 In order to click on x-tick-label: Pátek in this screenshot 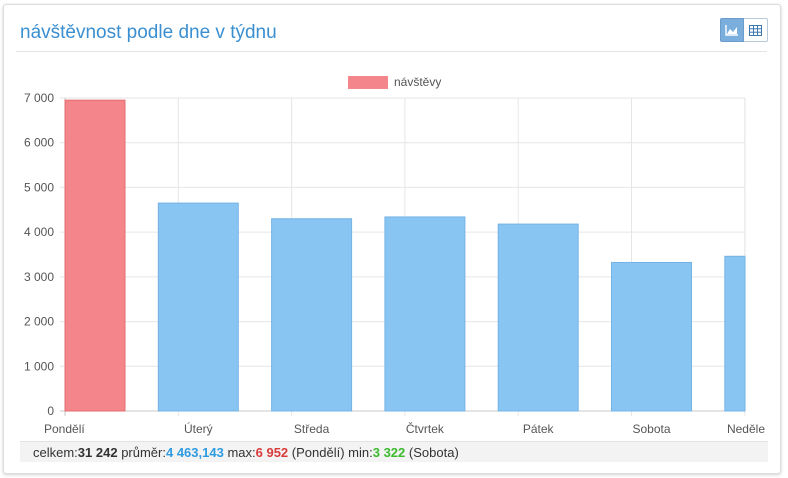, I will do `click(539, 429)`.